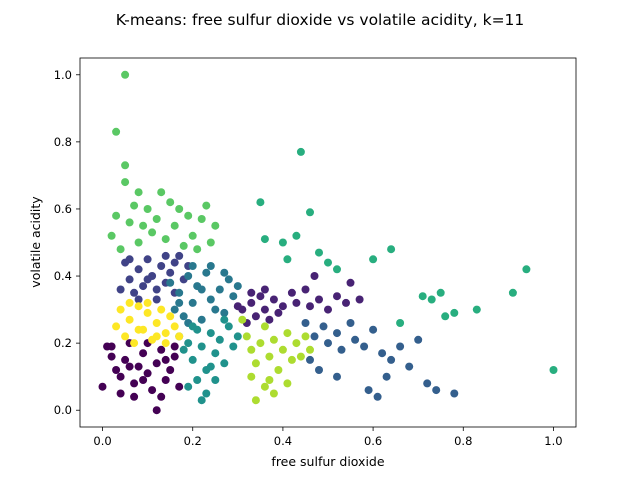 The width and height of the screenshot is (640, 480). I want to click on x-tick-label: 0.4, so click(283, 441).